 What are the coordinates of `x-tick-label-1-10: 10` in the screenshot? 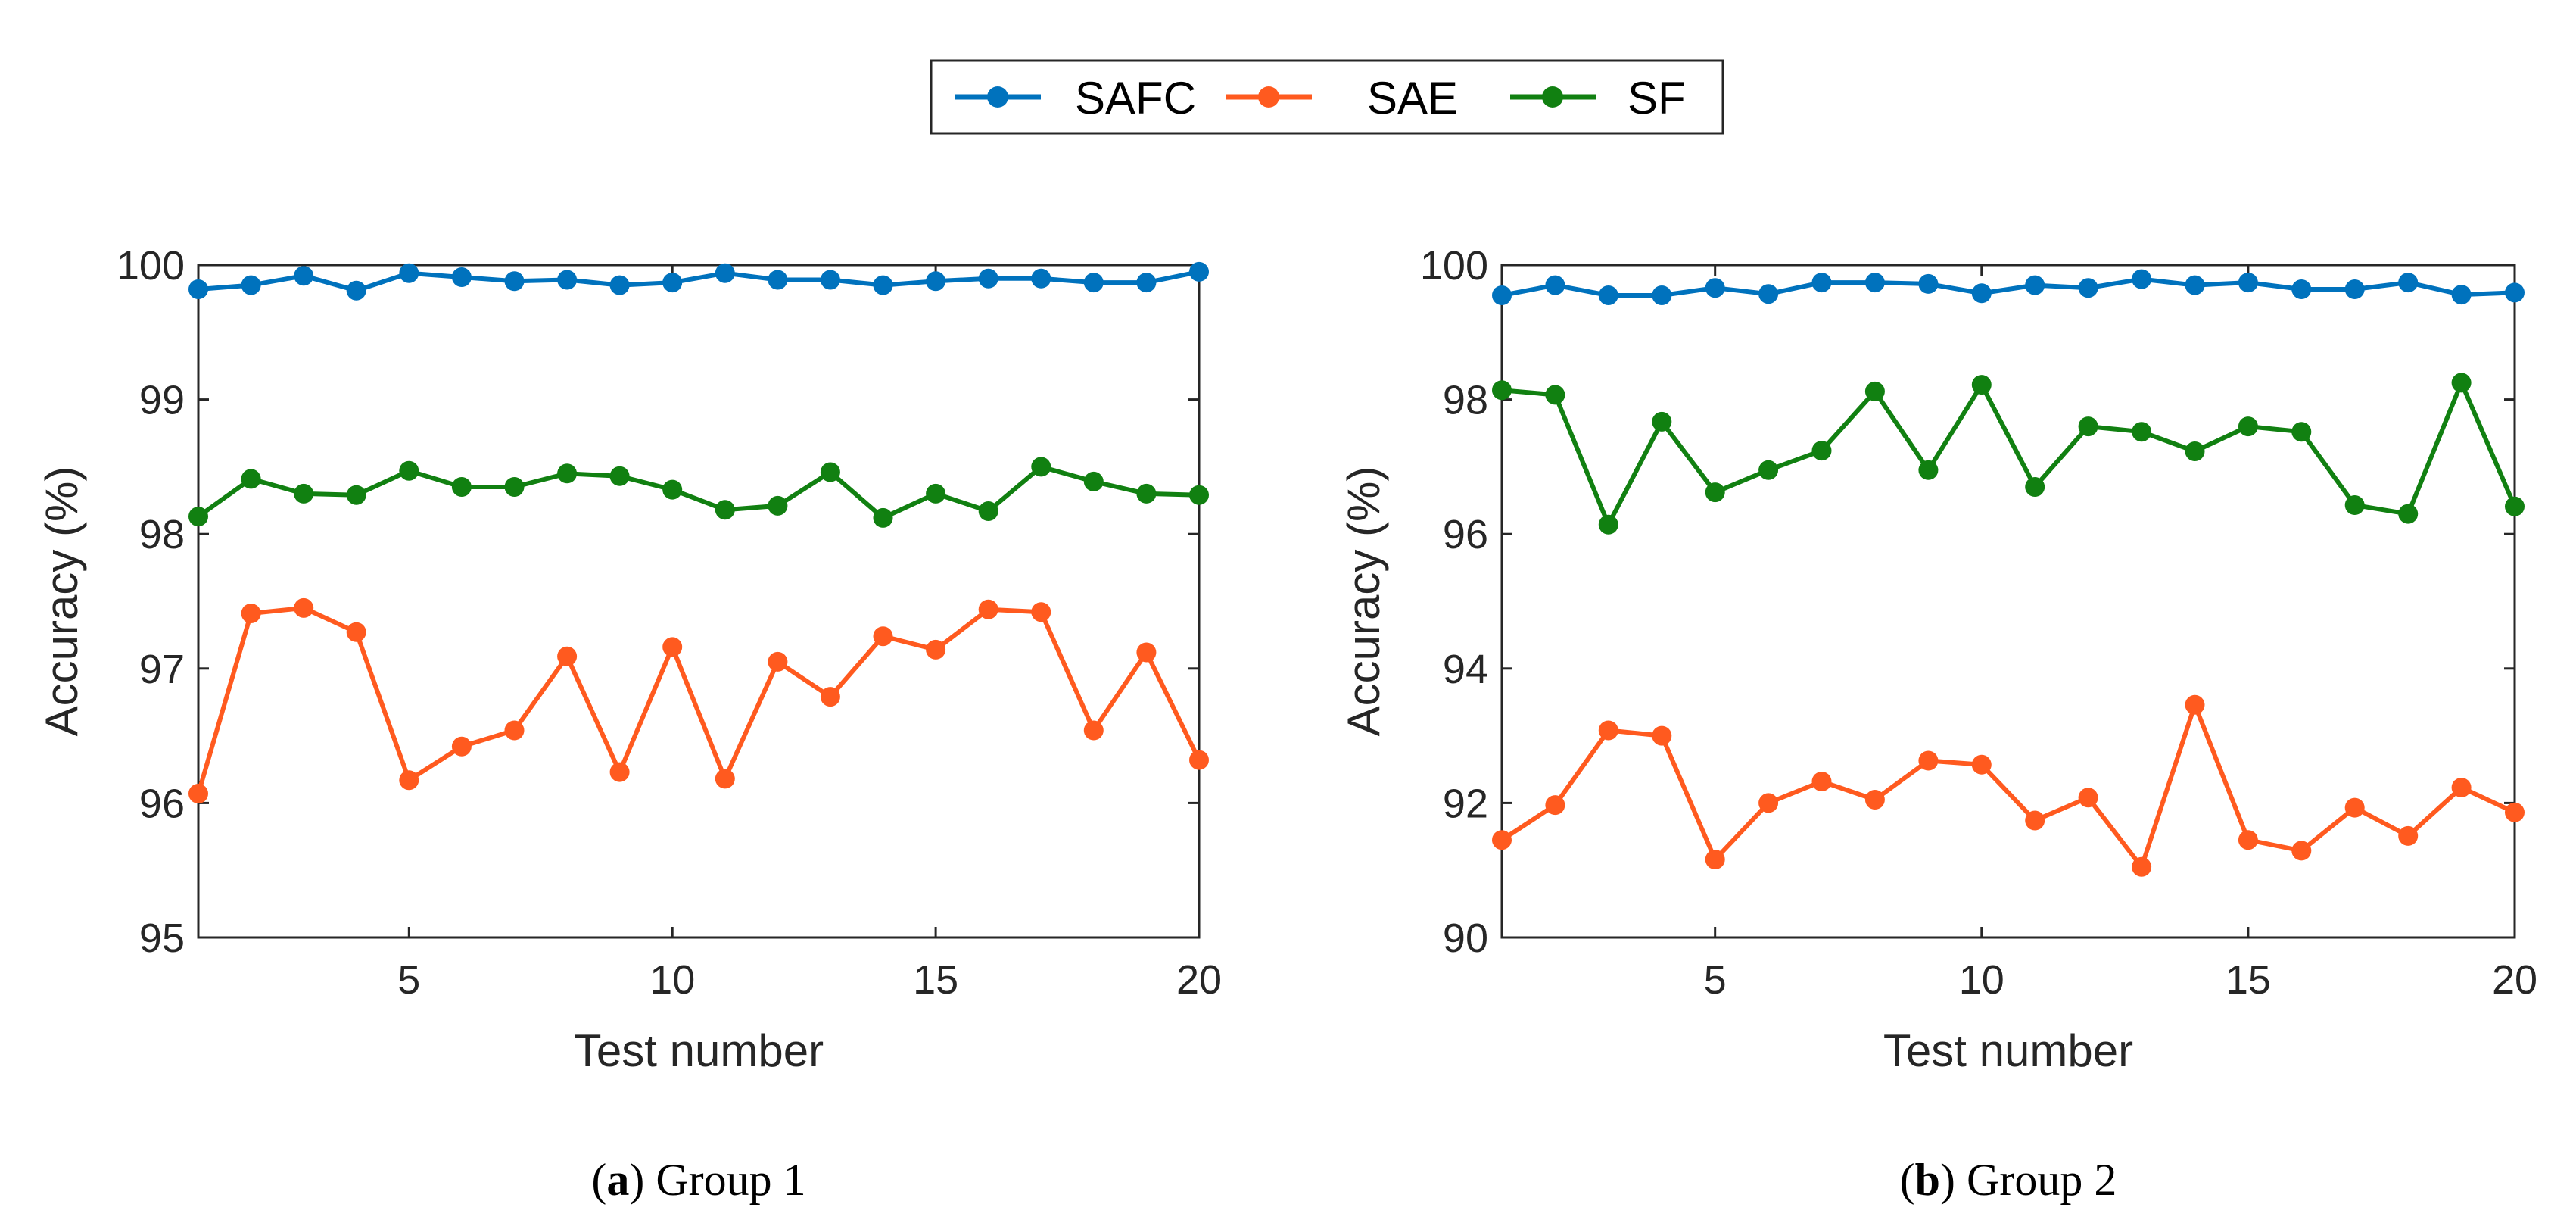 It's located at (672, 980).